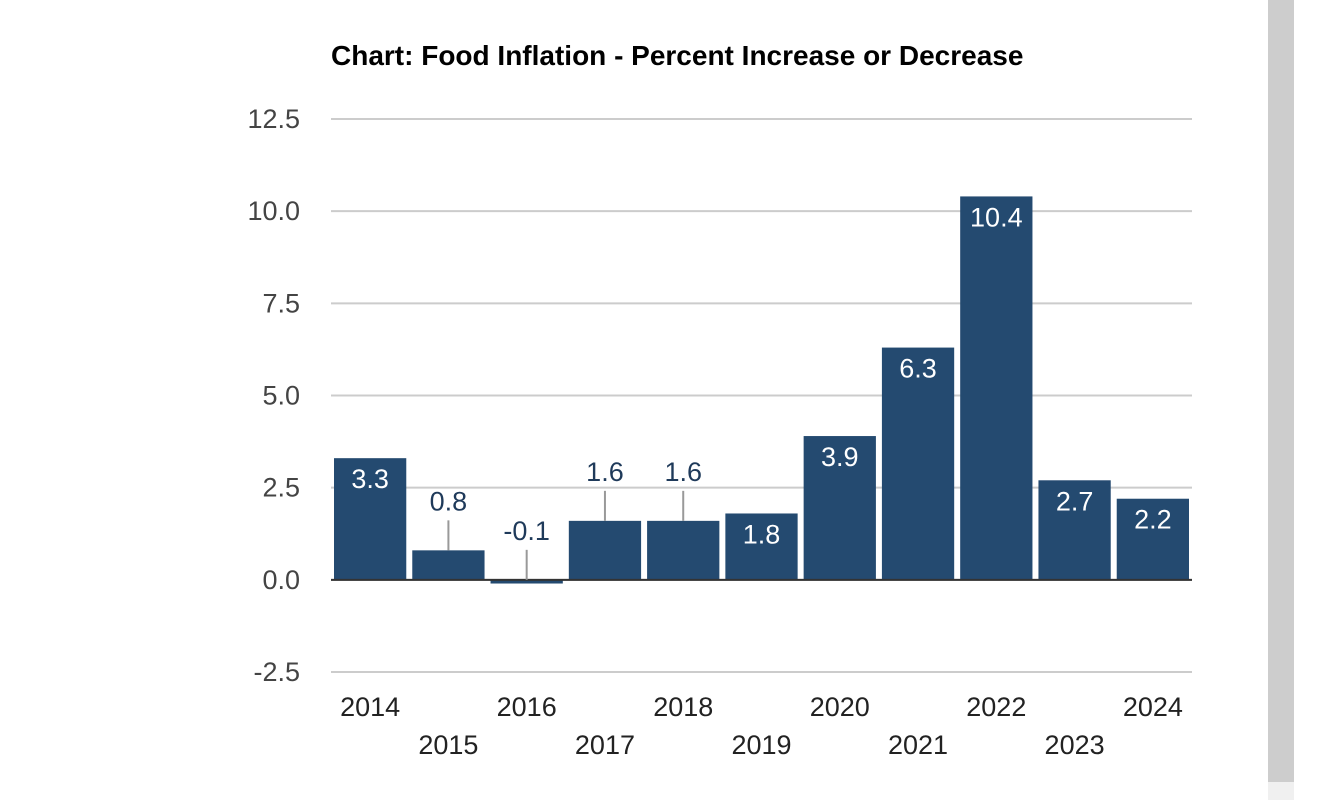 This screenshot has height=800, width=1322. Describe the element at coordinates (448, 565) in the screenshot. I see `bar-2015` at that location.